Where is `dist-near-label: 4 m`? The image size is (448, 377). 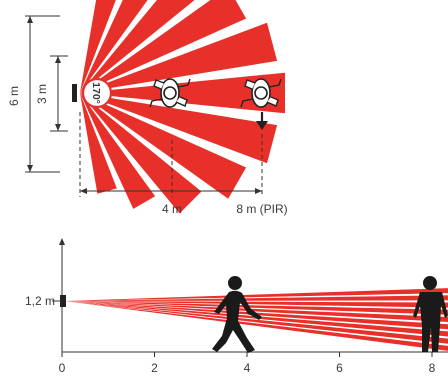 dist-near-label: 4 m is located at coordinates (172, 209).